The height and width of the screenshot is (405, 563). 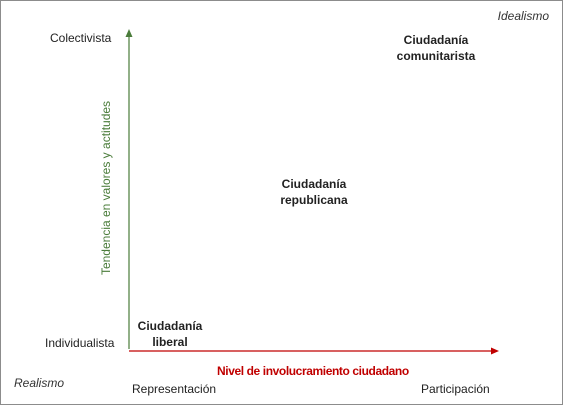 I want to click on x-axis-left-label: Representación, so click(x=174, y=389).